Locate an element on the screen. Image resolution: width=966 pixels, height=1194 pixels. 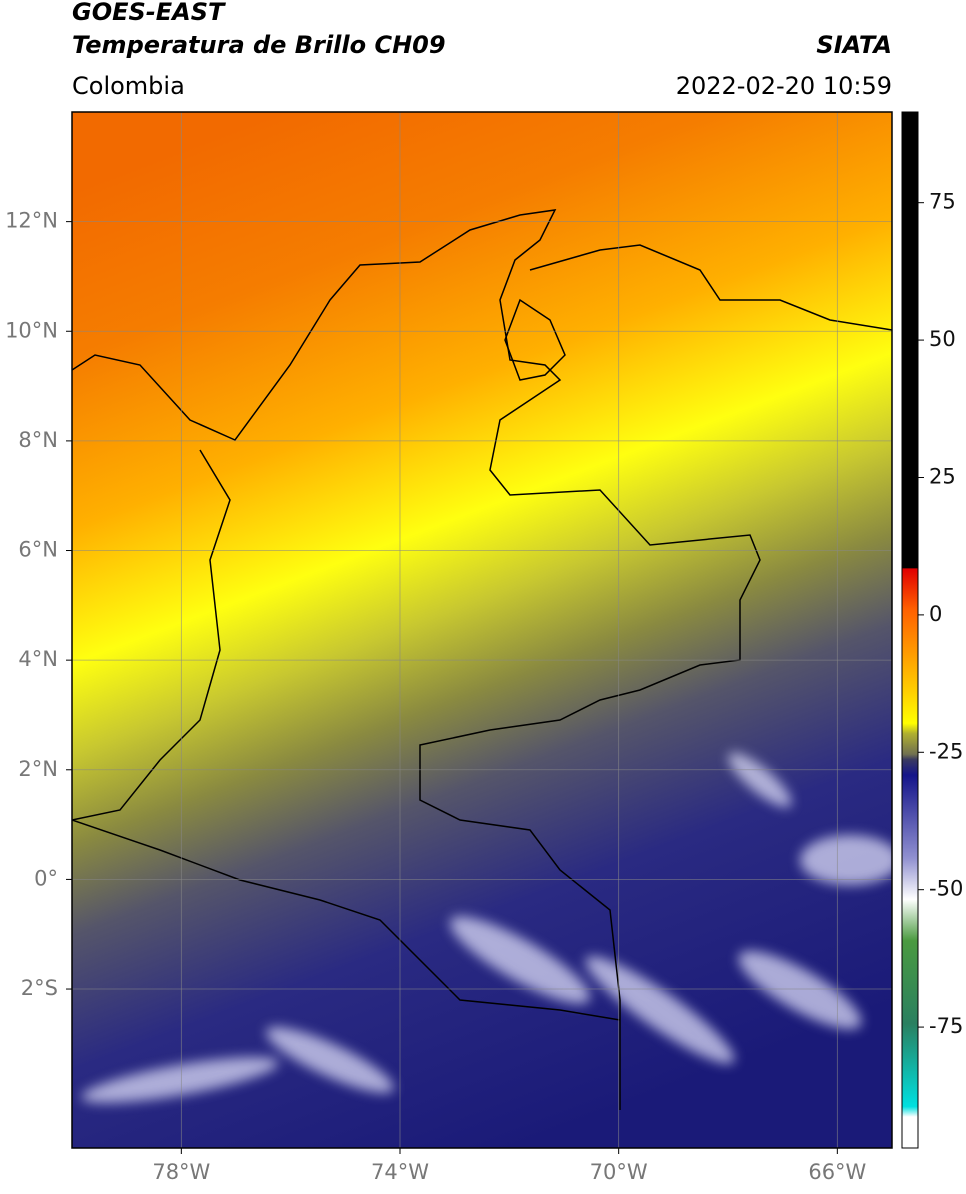
colorbar-tick-label: -75 is located at coordinates (946, 1026).